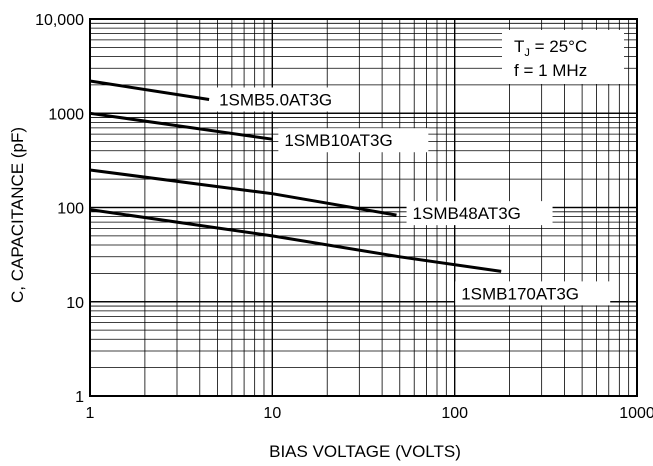 The width and height of the screenshot is (653, 466). I want to click on series-label: 1SMB48AT3G, so click(467, 213).